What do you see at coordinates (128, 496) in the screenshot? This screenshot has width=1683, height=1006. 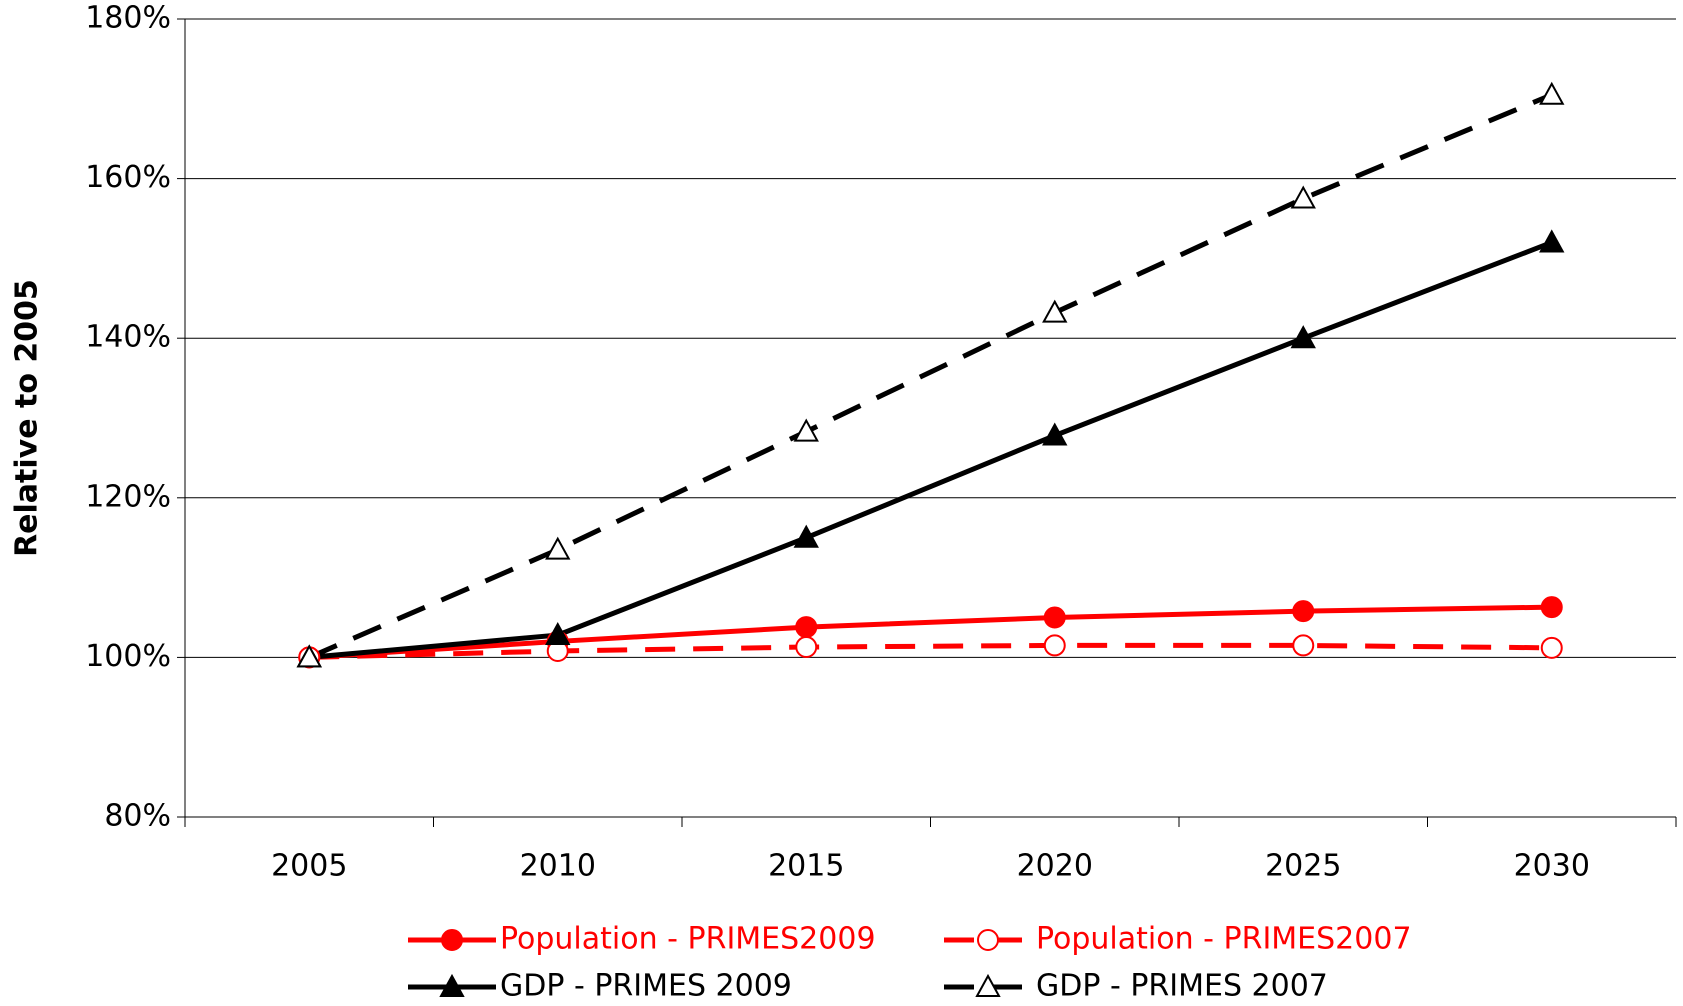 I see `y-tick-label: 120%` at bounding box center [128, 496].